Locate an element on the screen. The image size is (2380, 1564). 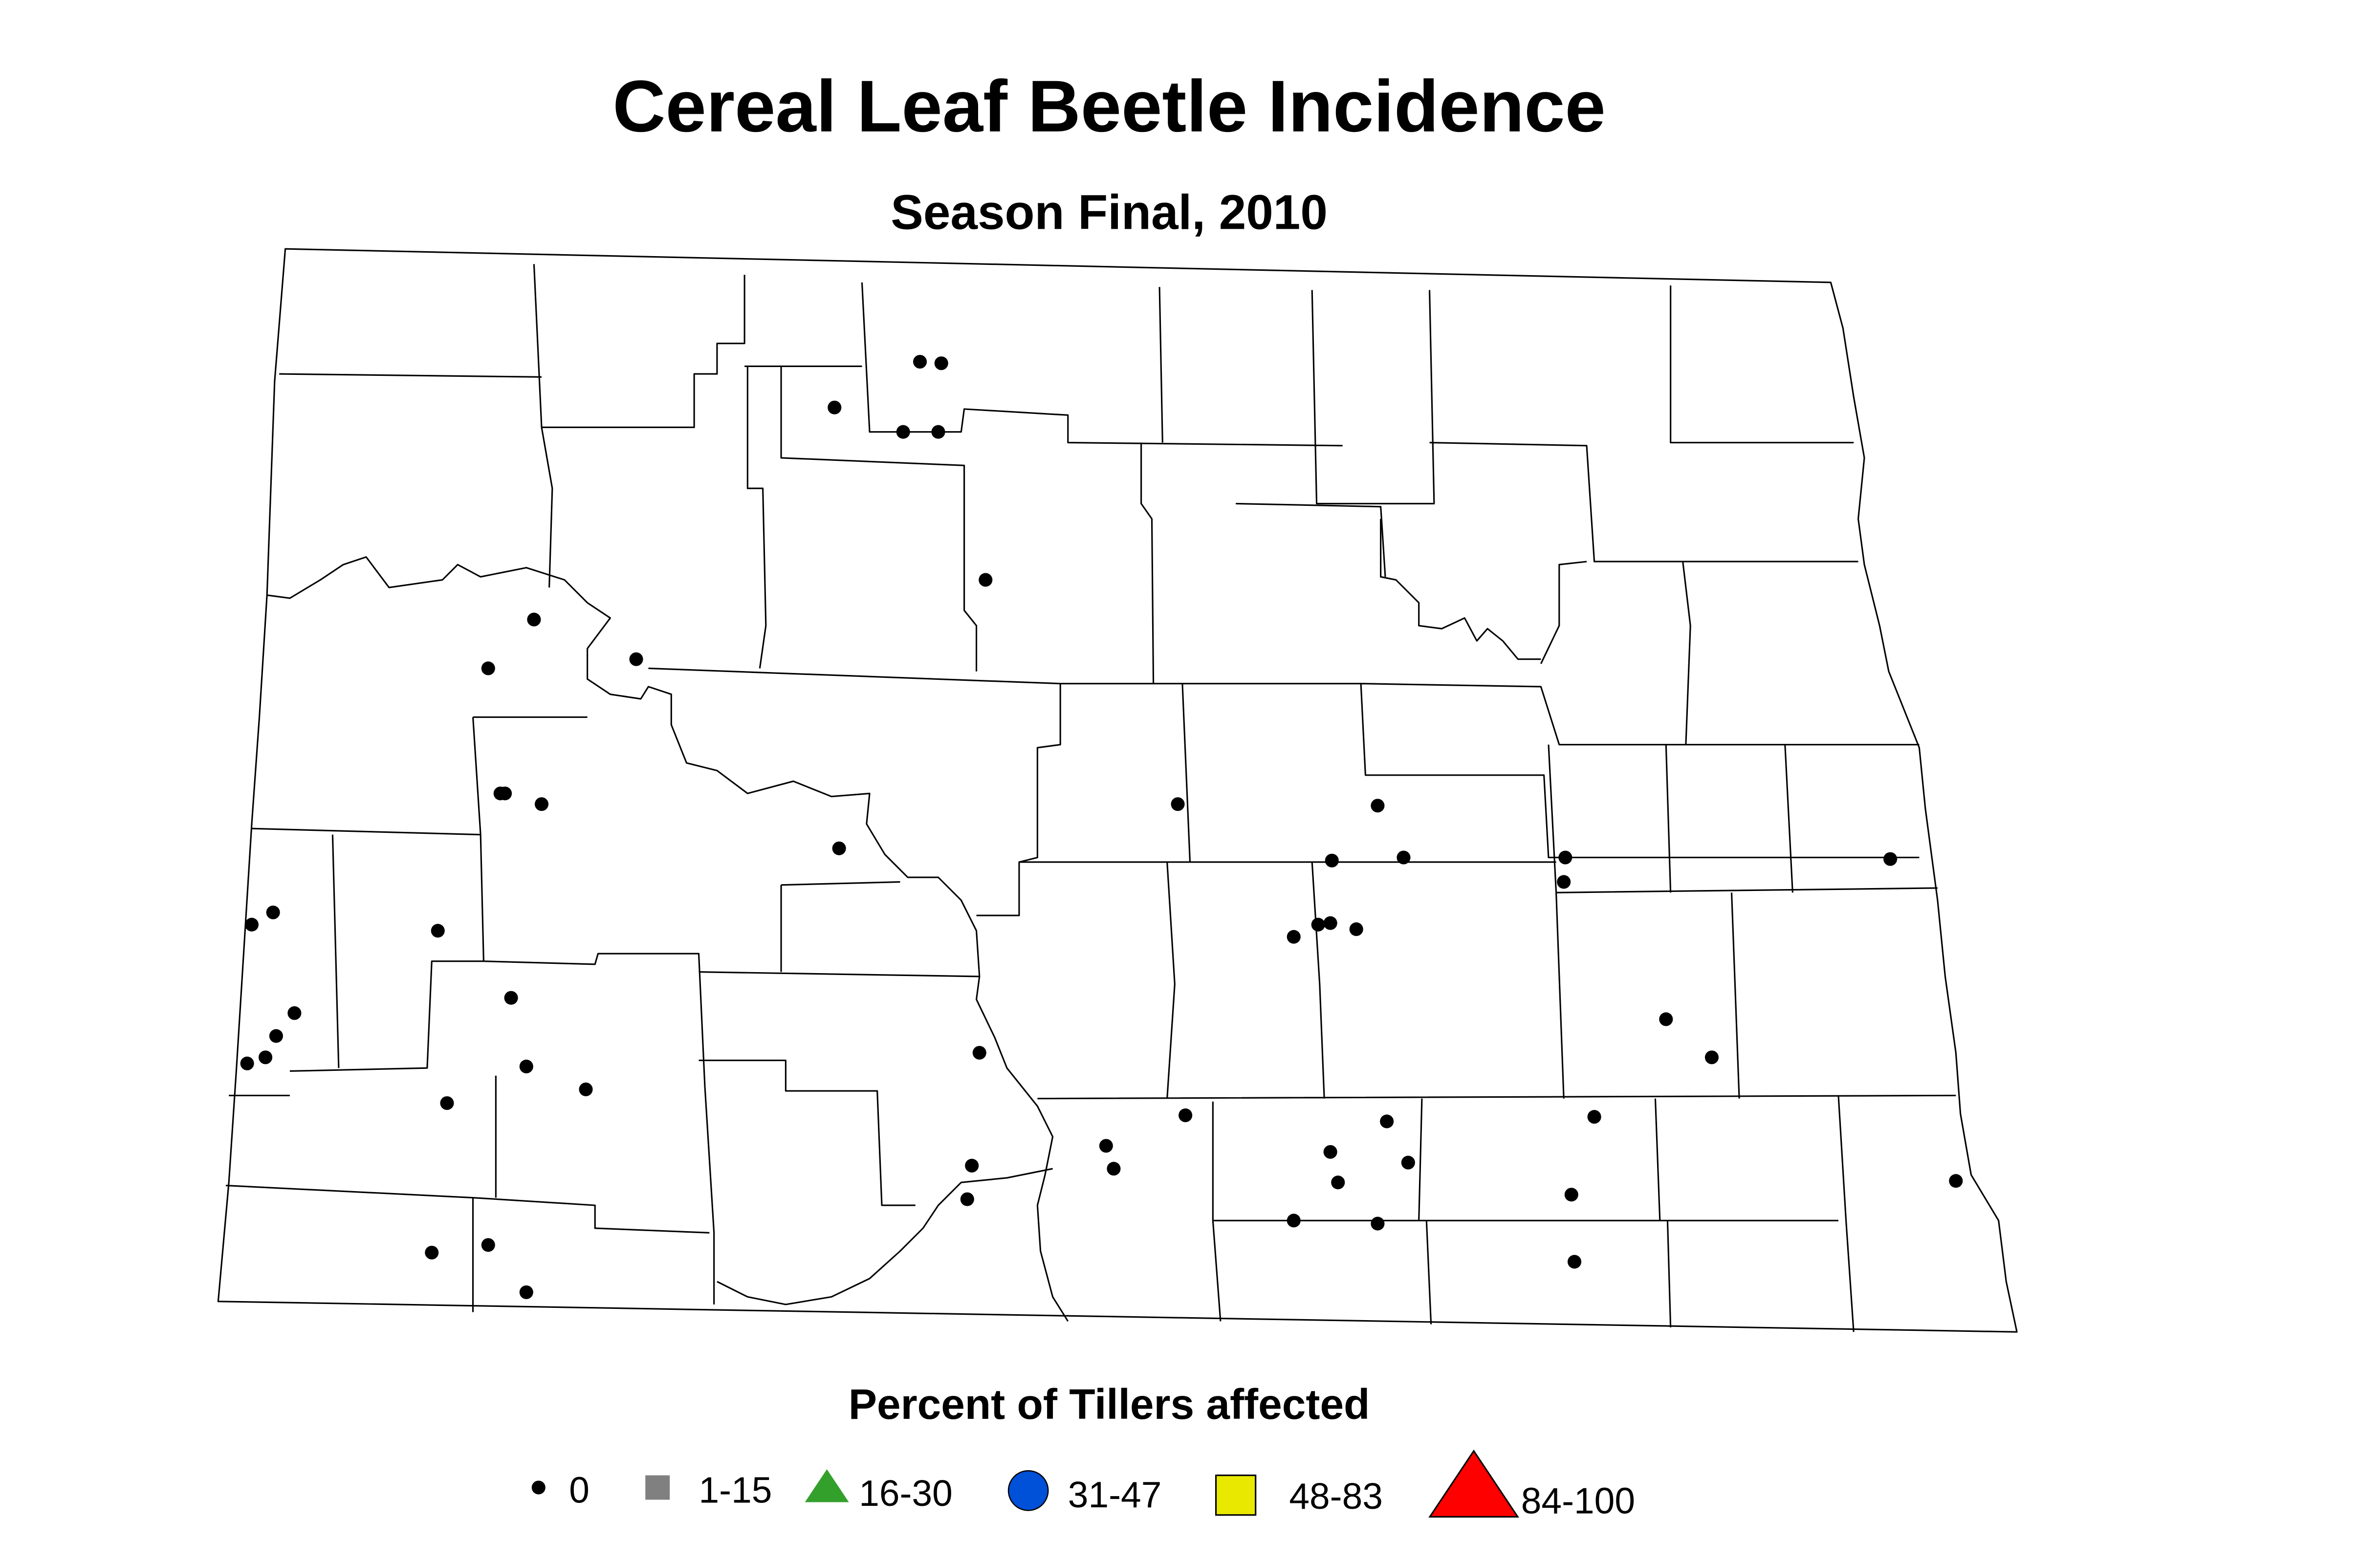
legend-label: 0 is located at coordinates (579, 1491).